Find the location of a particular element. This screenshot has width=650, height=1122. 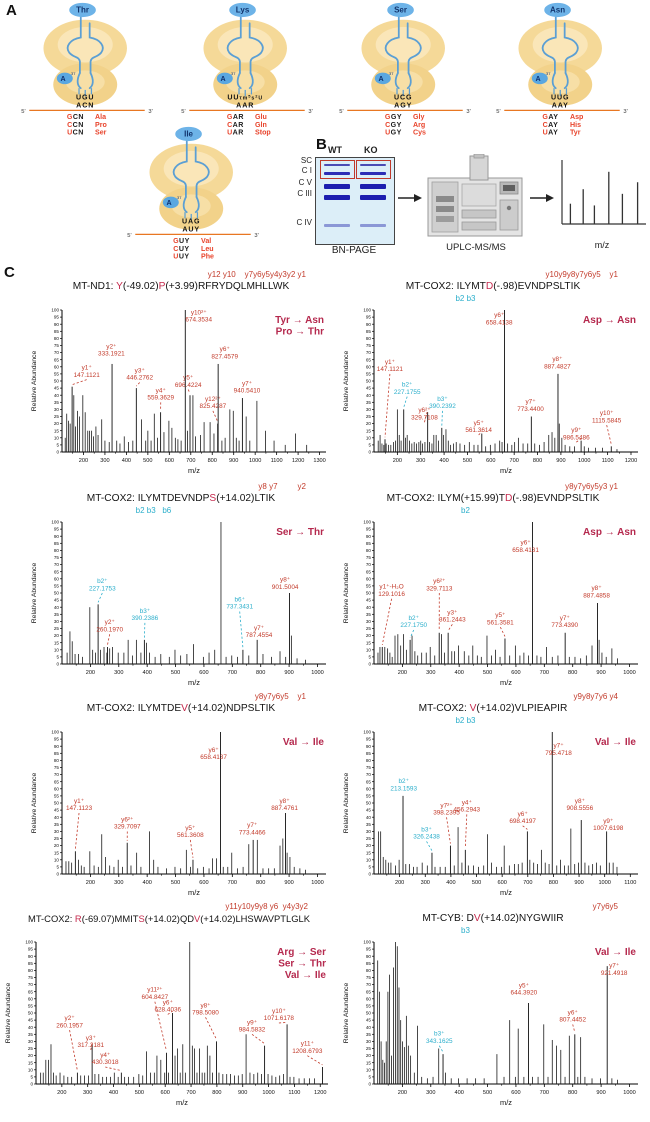

gel-row-cv-label: C V is located at coordinates (305, 182).